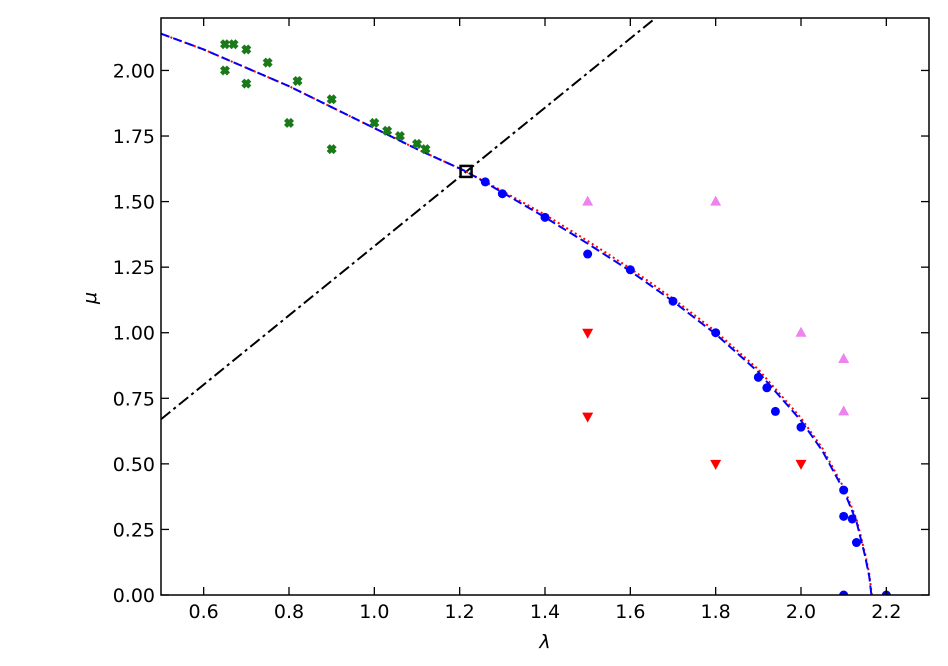  Describe the element at coordinates (374, 612) in the screenshot. I see `x-tick-label: 1.0` at that location.